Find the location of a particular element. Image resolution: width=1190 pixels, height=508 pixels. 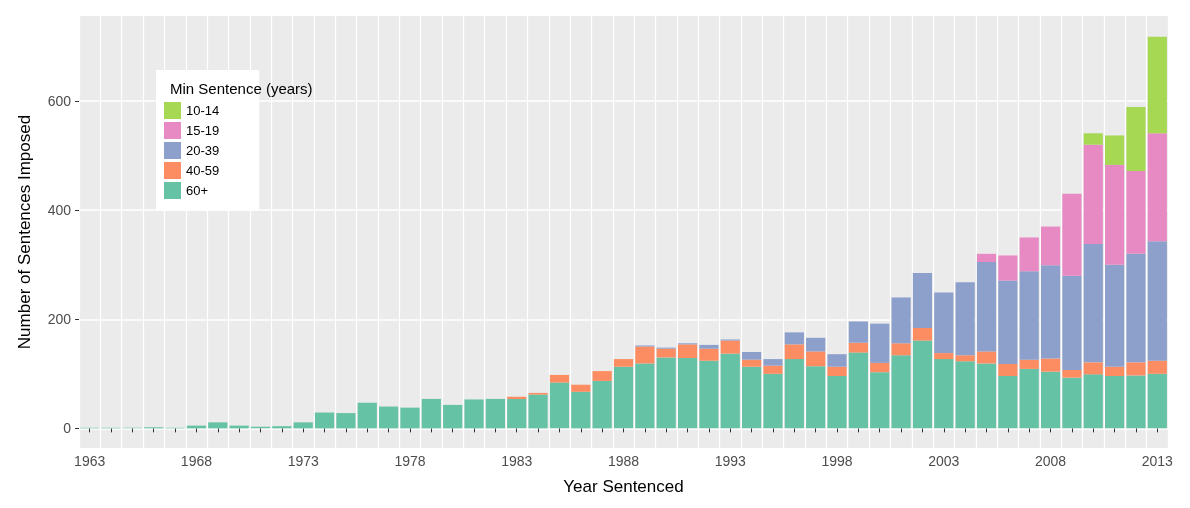

x-tick-label: 1983 is located at coordinates (517, 461).